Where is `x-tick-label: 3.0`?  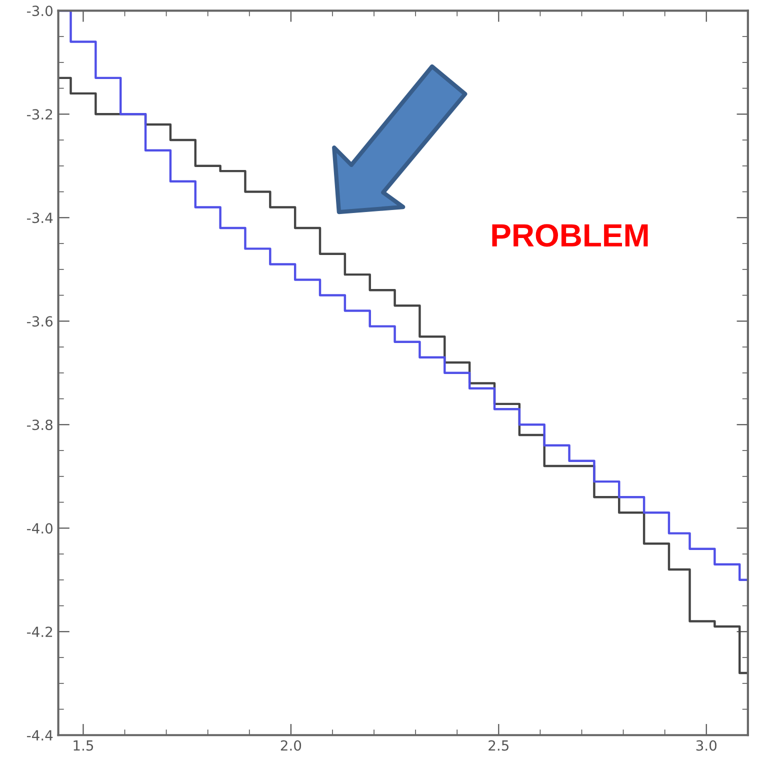 x-tick-label: 3.0 is located at coordinates (706, 745).